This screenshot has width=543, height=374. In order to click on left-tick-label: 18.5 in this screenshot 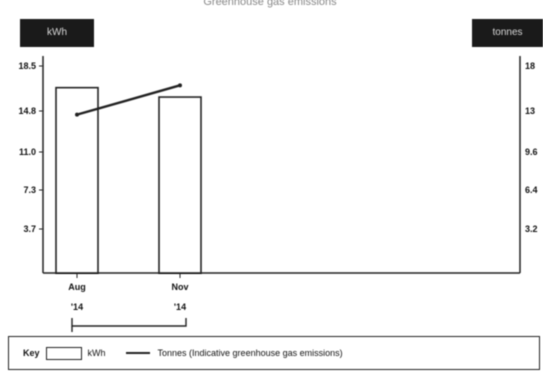, I will do `click(27, 66)`.